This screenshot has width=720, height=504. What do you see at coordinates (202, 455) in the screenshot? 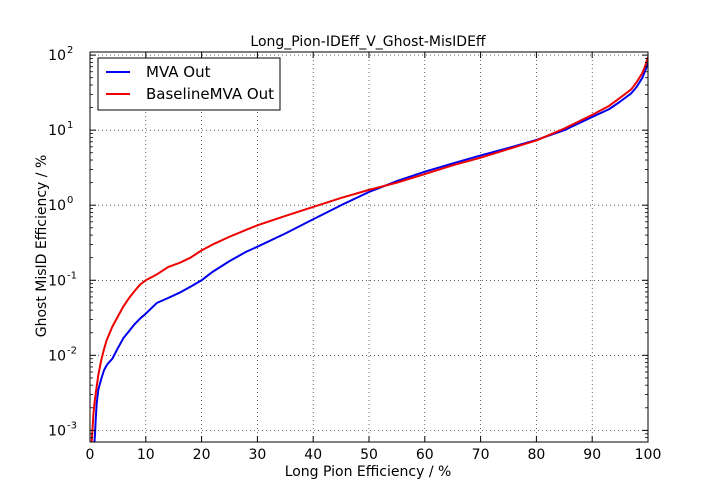
I see `x-tick-label: 20` at bounding box center [202, 455].